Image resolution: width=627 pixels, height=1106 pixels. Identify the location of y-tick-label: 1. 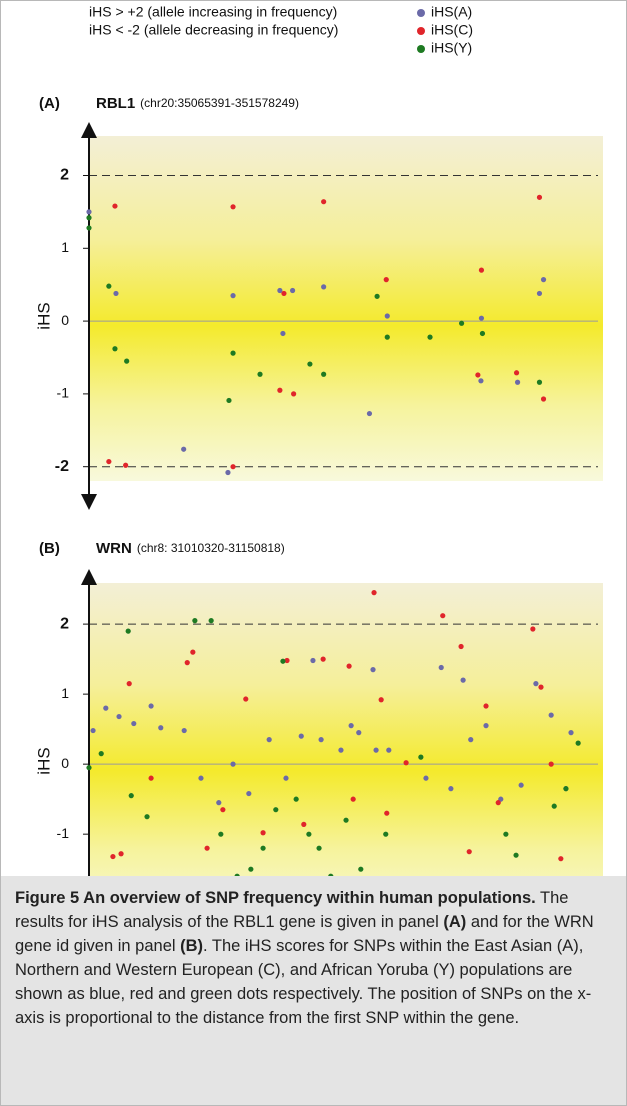
(65, 247).